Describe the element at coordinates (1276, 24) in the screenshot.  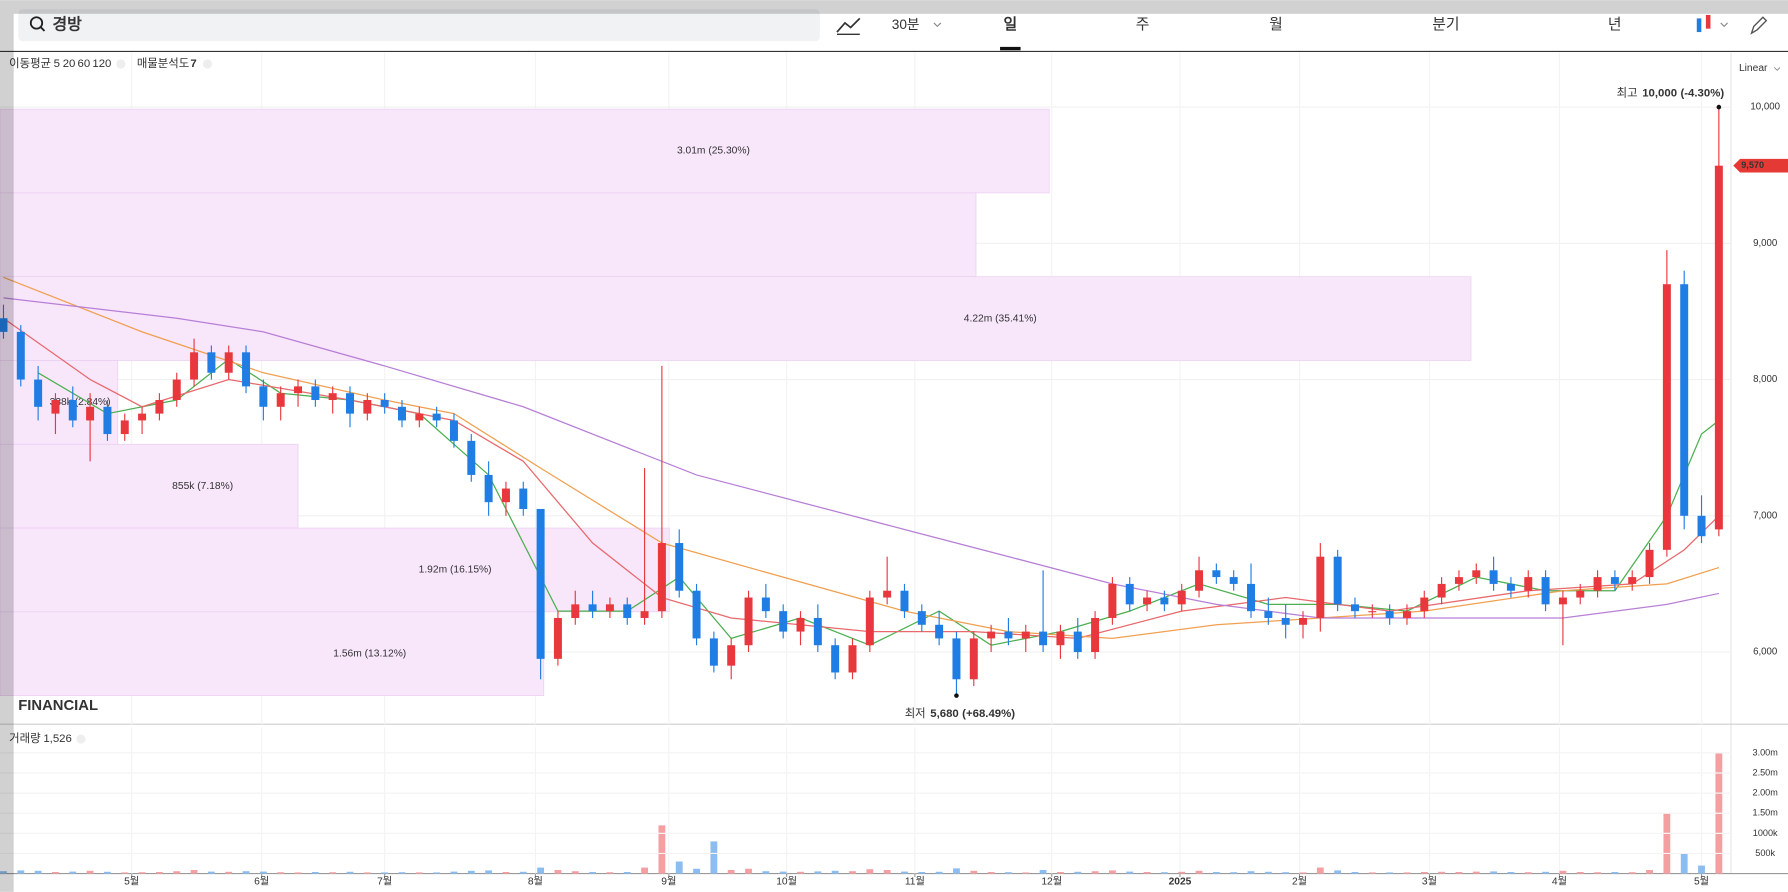
I see `period-tab: 월` at that location.